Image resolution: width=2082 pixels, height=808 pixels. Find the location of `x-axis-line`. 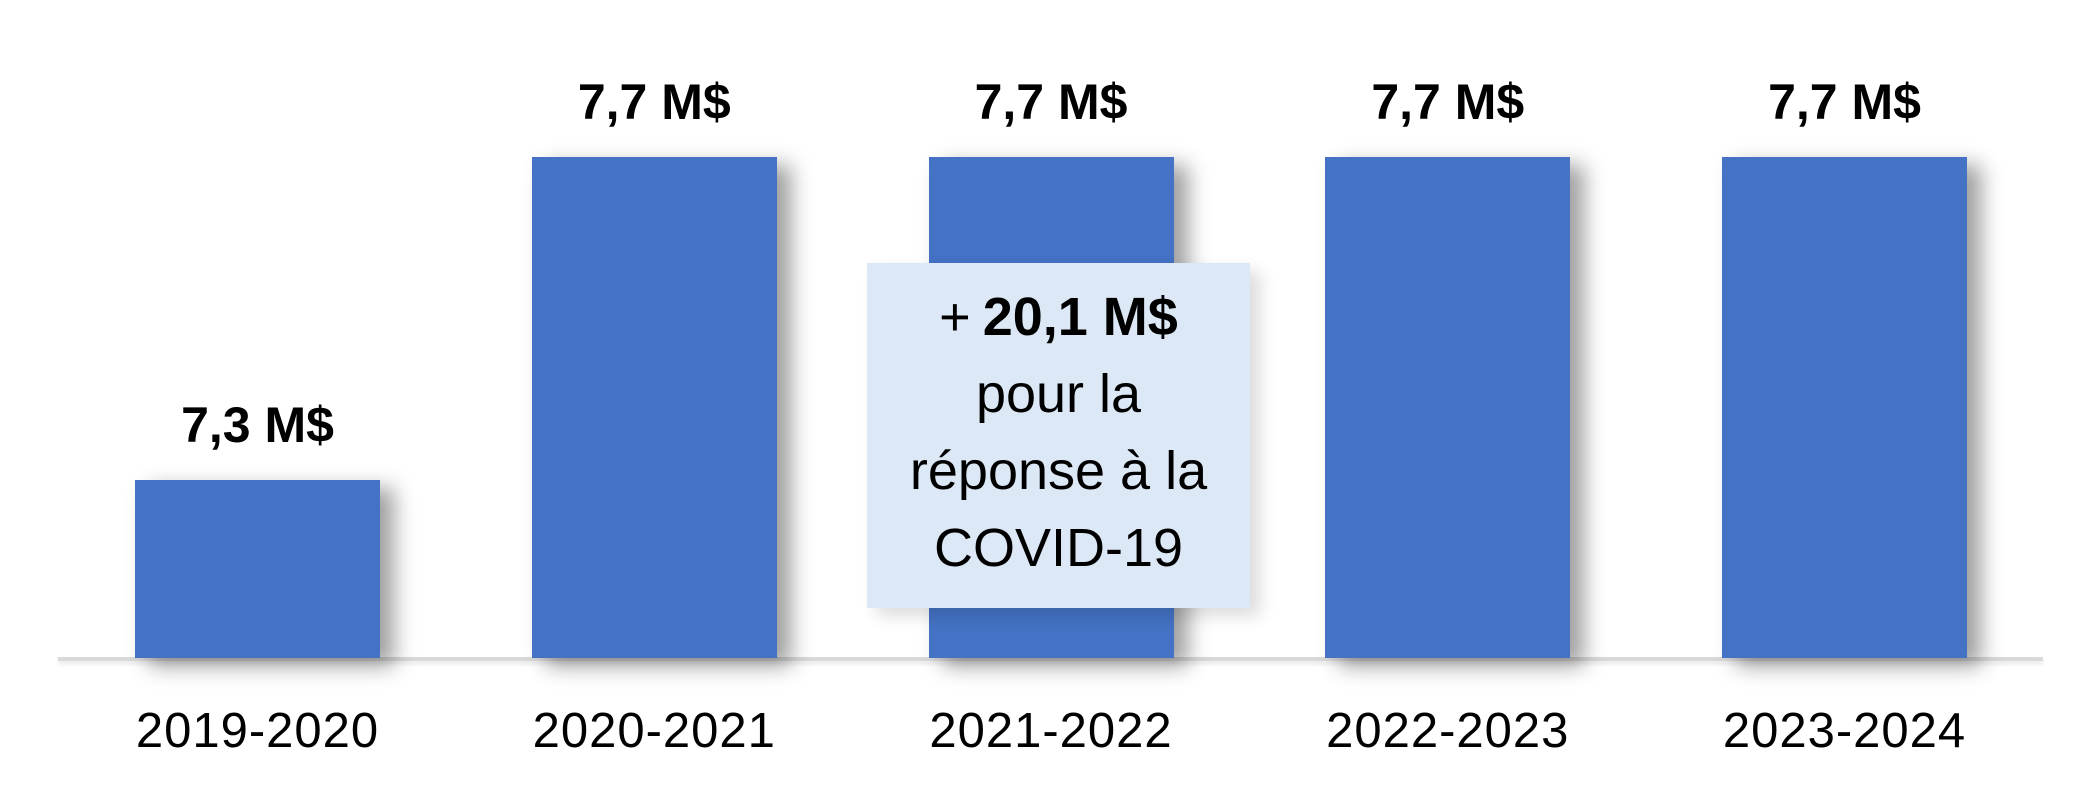

x-axis-line is located at coordinates (1050, 659).